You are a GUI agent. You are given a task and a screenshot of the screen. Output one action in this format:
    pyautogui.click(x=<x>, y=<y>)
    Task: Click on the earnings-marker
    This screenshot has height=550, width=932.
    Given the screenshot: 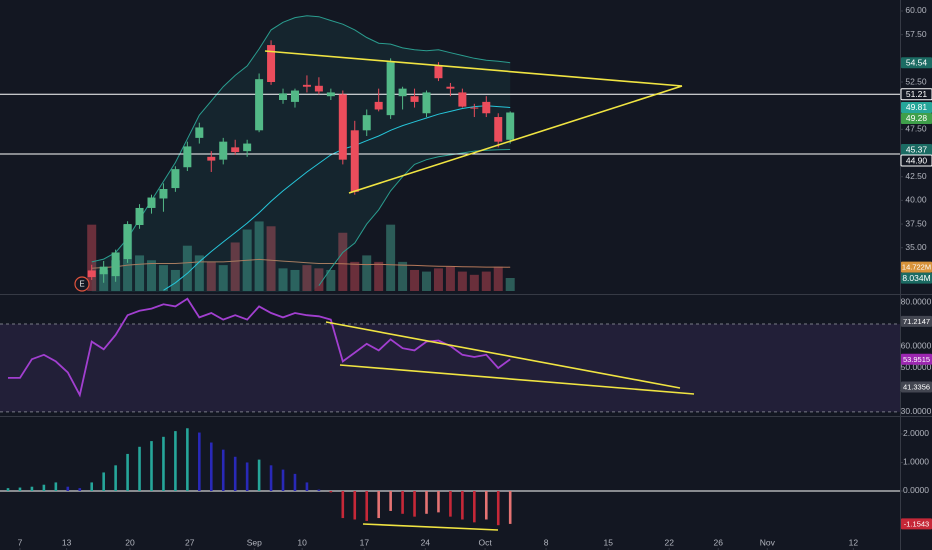 What is the action you would take?
    pyautogui.click(x=82, y=284)
    